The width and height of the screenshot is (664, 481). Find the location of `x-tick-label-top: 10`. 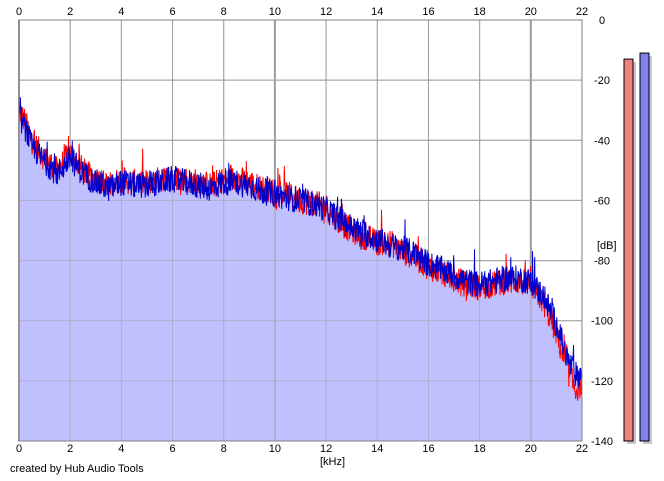

x-tick-label-top: 10 is located at coordinates (275, 12).